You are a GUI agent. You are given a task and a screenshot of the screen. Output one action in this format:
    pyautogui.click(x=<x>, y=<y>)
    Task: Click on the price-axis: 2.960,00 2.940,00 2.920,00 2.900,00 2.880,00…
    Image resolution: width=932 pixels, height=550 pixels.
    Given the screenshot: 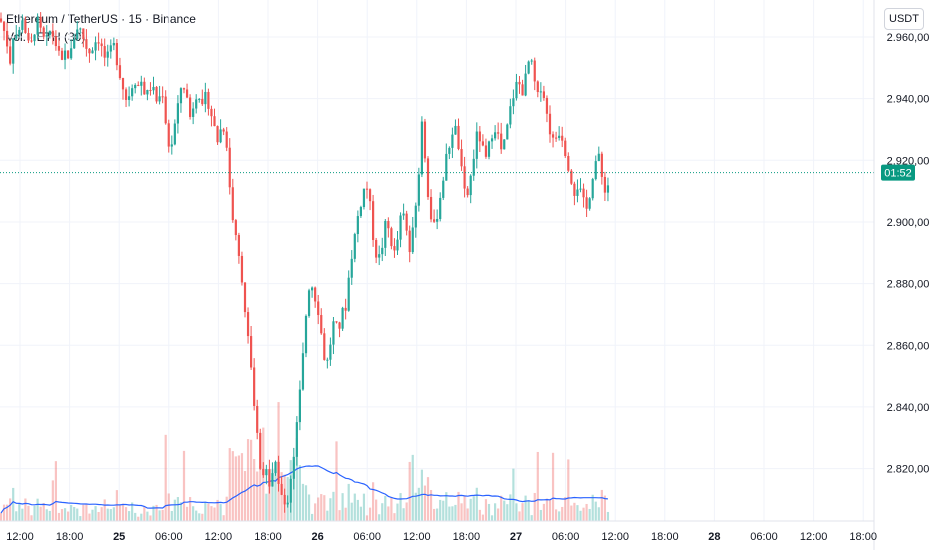 What is the action you would take?
    pyautogui.click(x=908, y=254)
    